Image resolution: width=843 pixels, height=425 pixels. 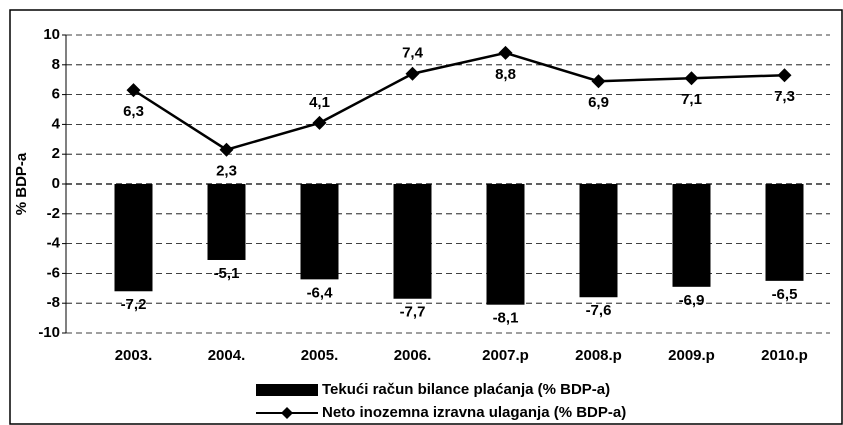 What do you see at coordinates (413, 355) in the screenshot?
I see `x-tick-label: 2006.` at bounding box center [413, 355].